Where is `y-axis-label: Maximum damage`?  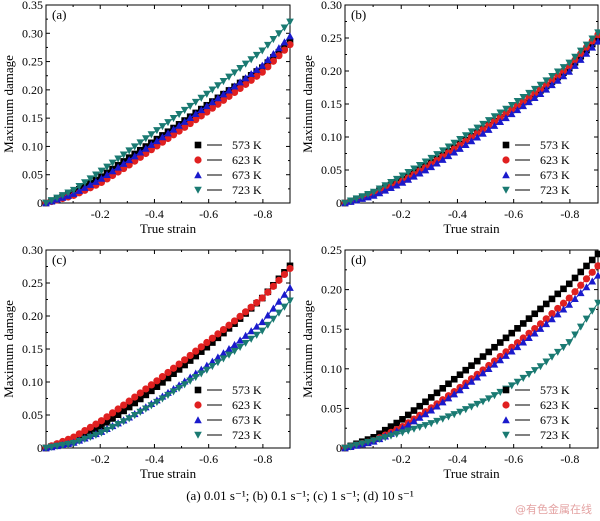 y-axis-label: Maximum damage is located at coordinates (8, 104).